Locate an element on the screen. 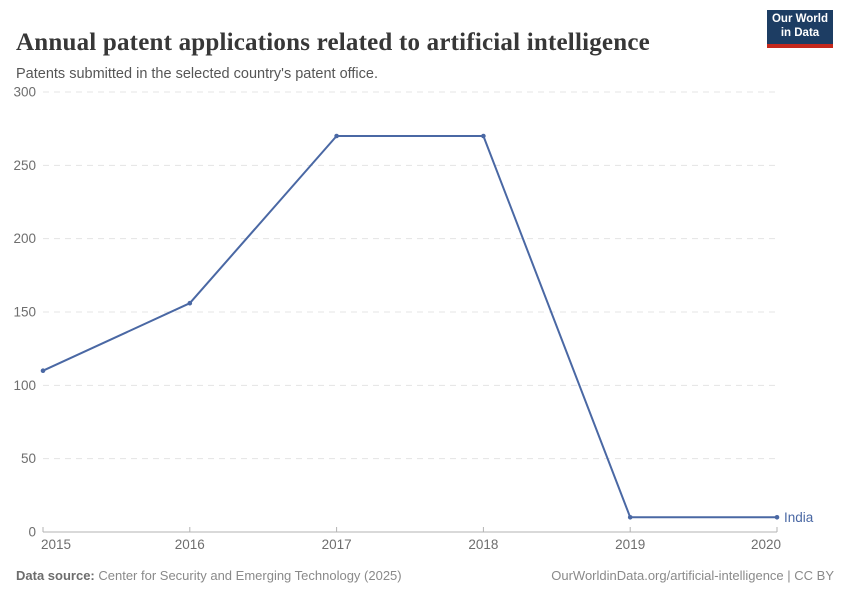 This screenshot has height=600, width=850. owid-logo: Our World in Data is located at coordinates (800, 29).